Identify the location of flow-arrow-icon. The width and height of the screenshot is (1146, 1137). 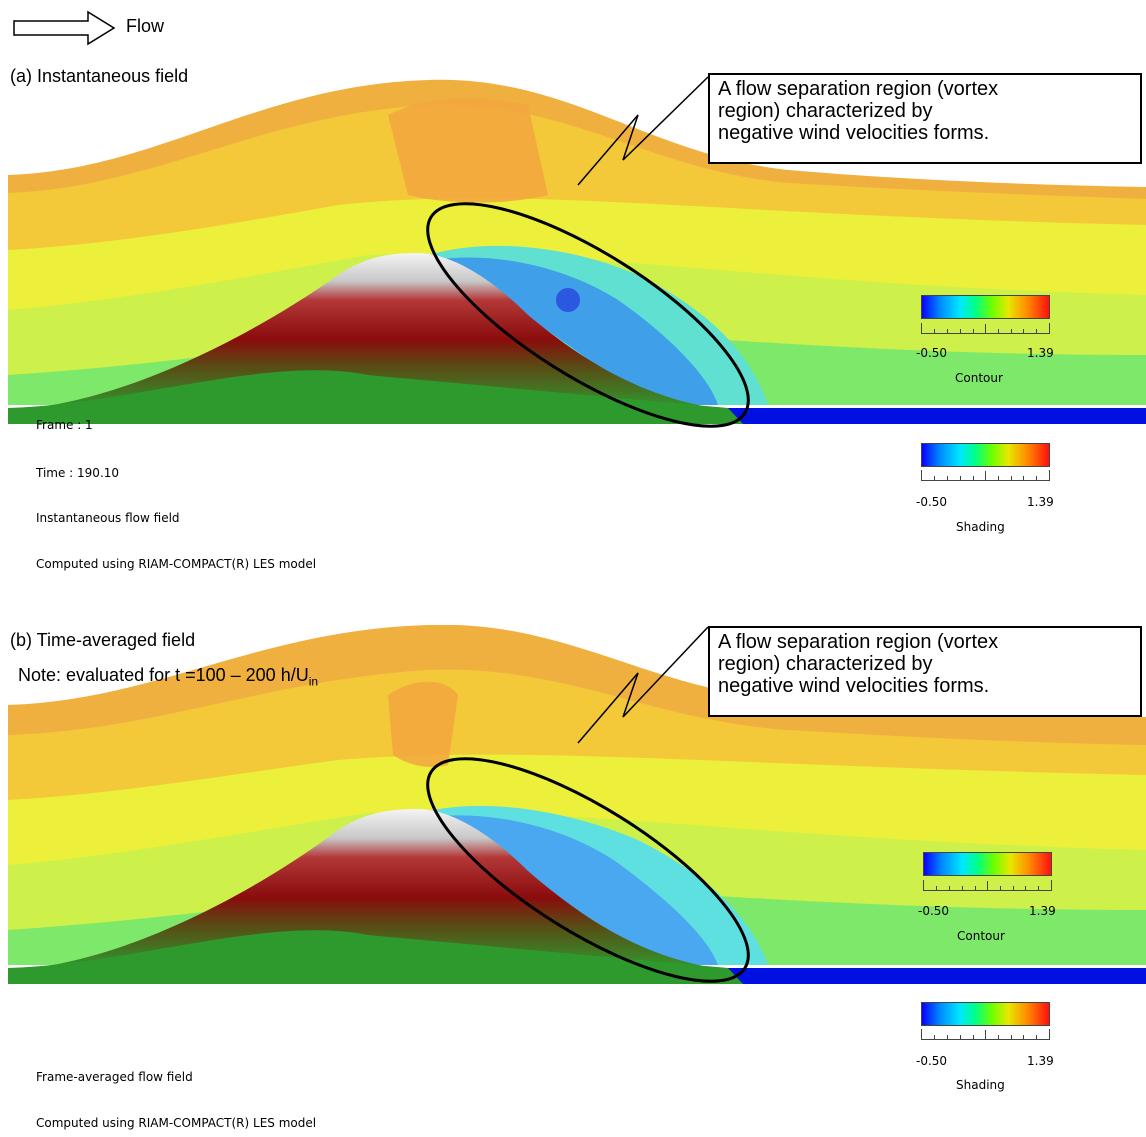
(64, 28).